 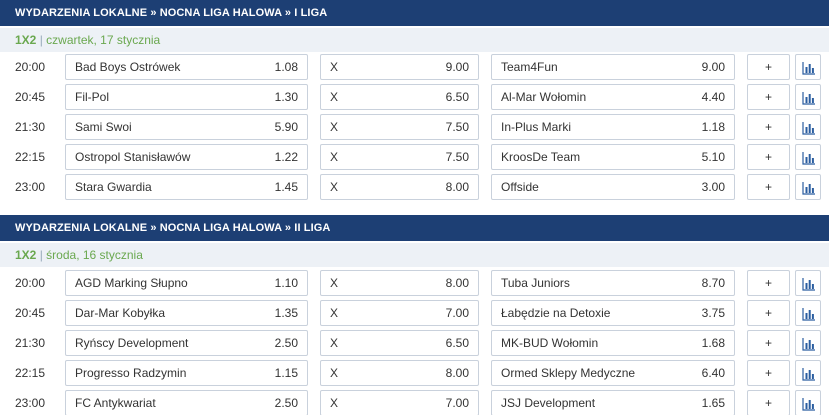 I want to click on away-team: In-Plus Marki, so click(x=536, y=127).